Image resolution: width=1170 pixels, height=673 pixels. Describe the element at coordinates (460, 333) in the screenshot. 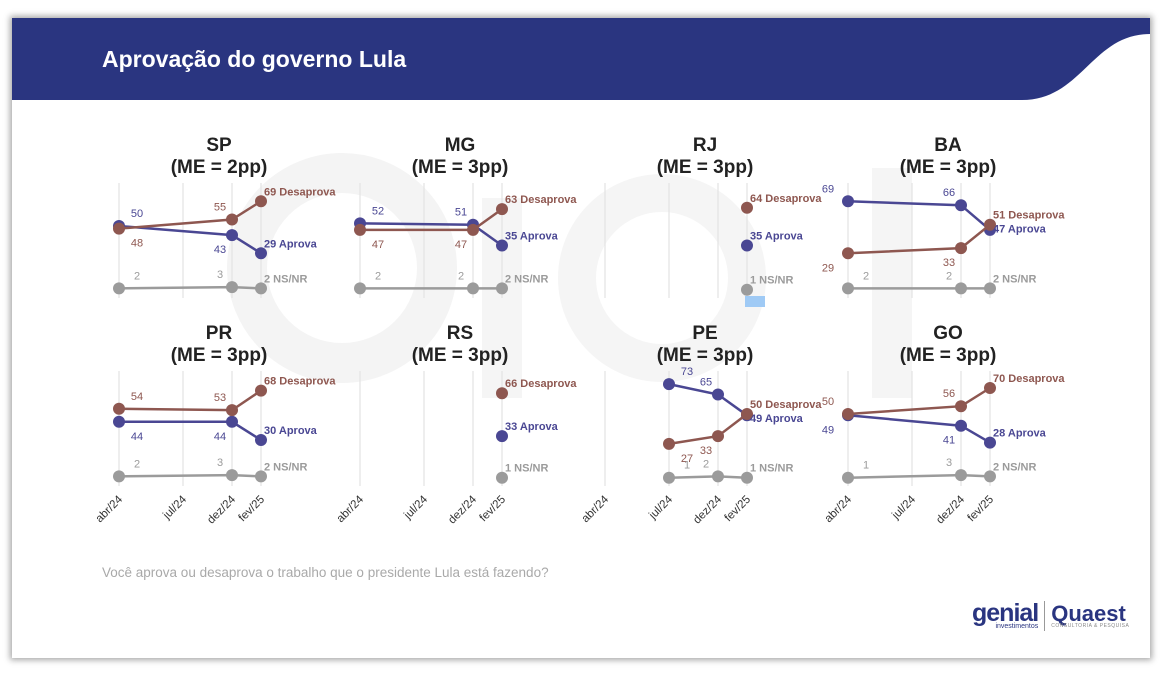

I see `panel-title: RS` at that location.